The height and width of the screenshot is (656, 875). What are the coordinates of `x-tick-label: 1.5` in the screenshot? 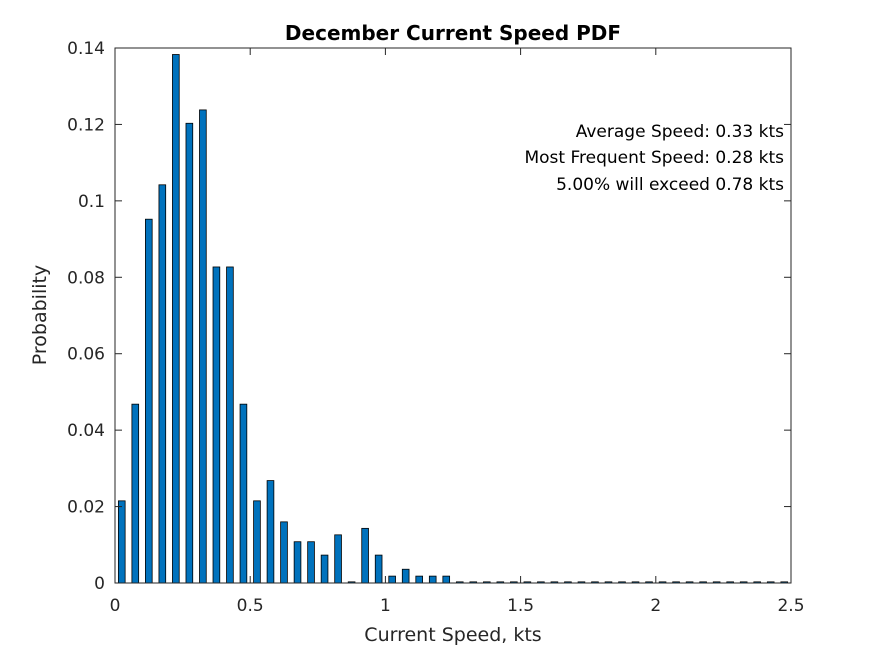 It's located at (520, 606).